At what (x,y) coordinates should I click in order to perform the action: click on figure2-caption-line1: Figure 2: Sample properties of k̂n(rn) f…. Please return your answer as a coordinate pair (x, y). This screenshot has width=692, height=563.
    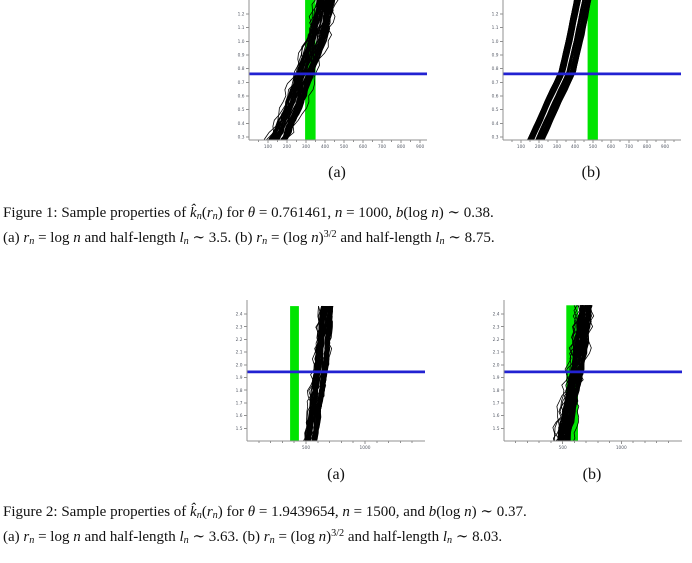
    Looking at the image, I should click on (265, 512).